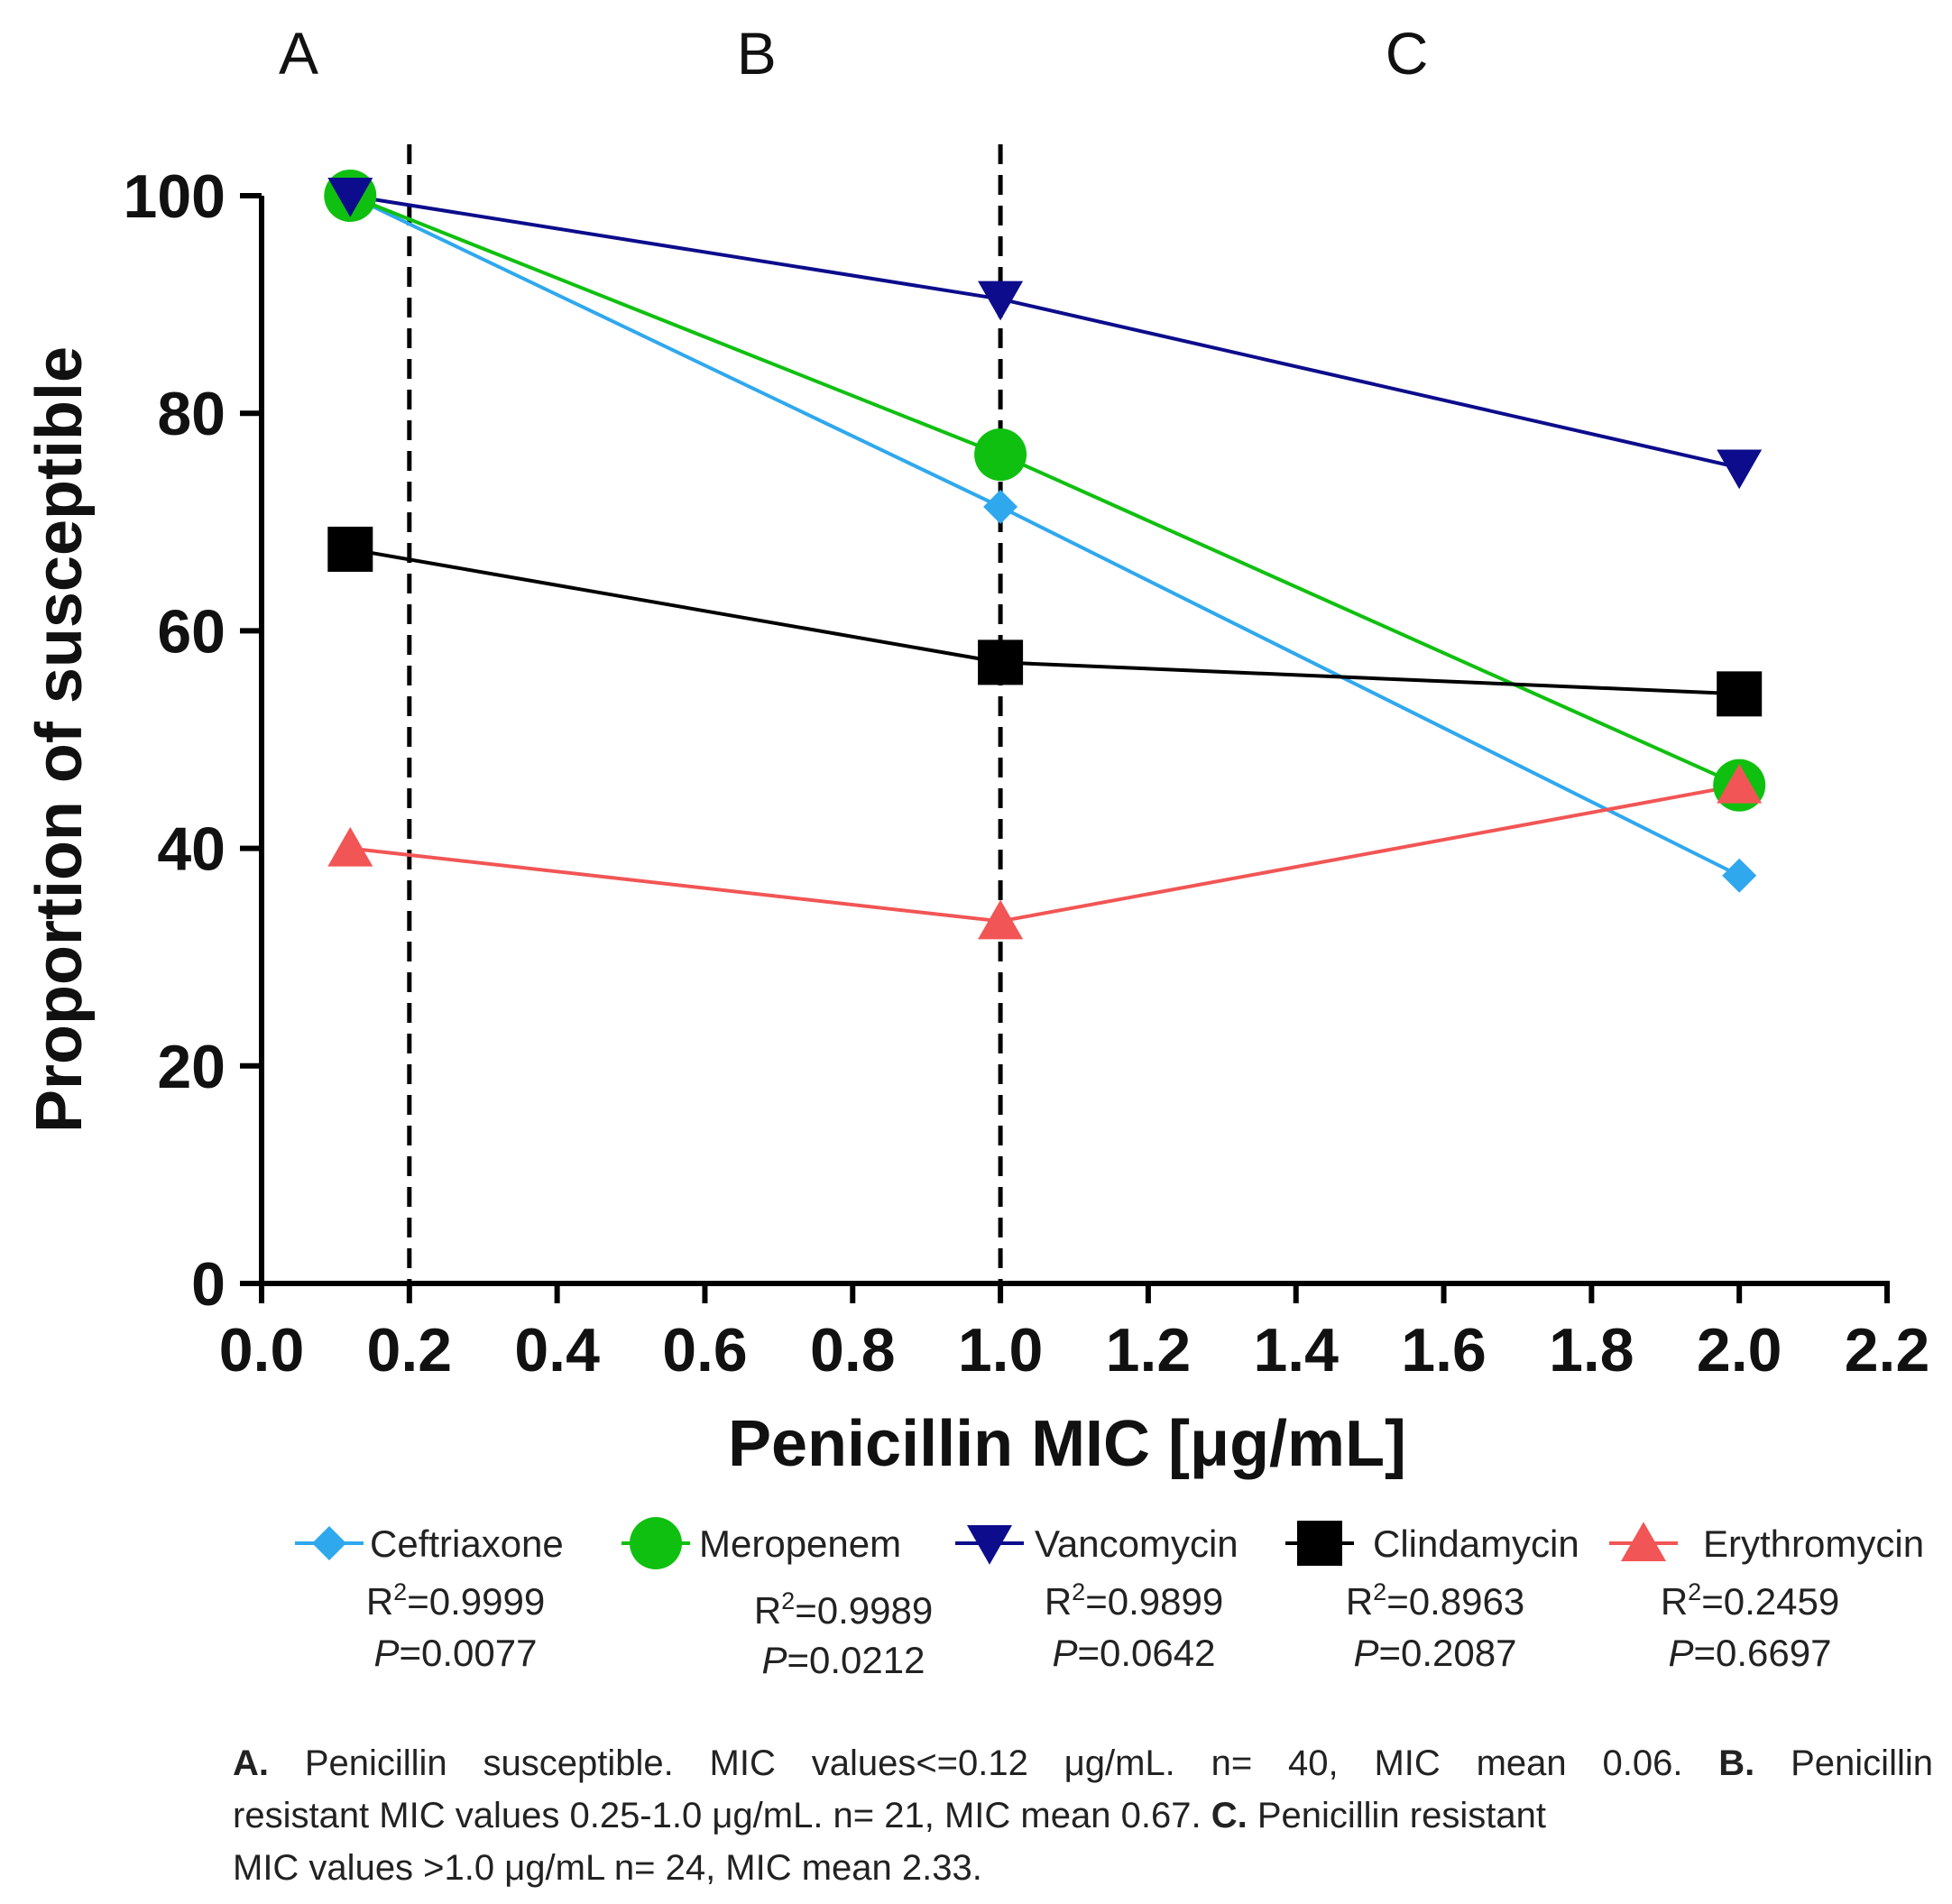 The height and width of the screenshot is (1904, 1952). Describe the element at coordinates (191, 1067) in the screenshot. I see `y-tick-label: 20` at that location.